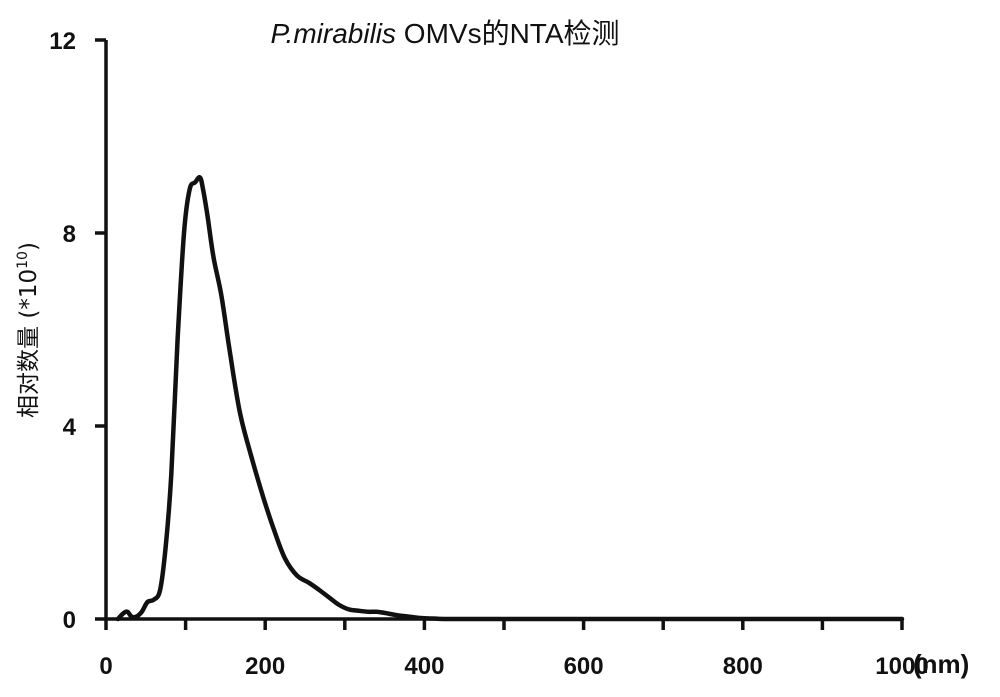 This screenshot has height=697, width=1000. Describe the element at coordinates (69, 620) in the screenshot. I see `y-tick-label: 0` at that location.